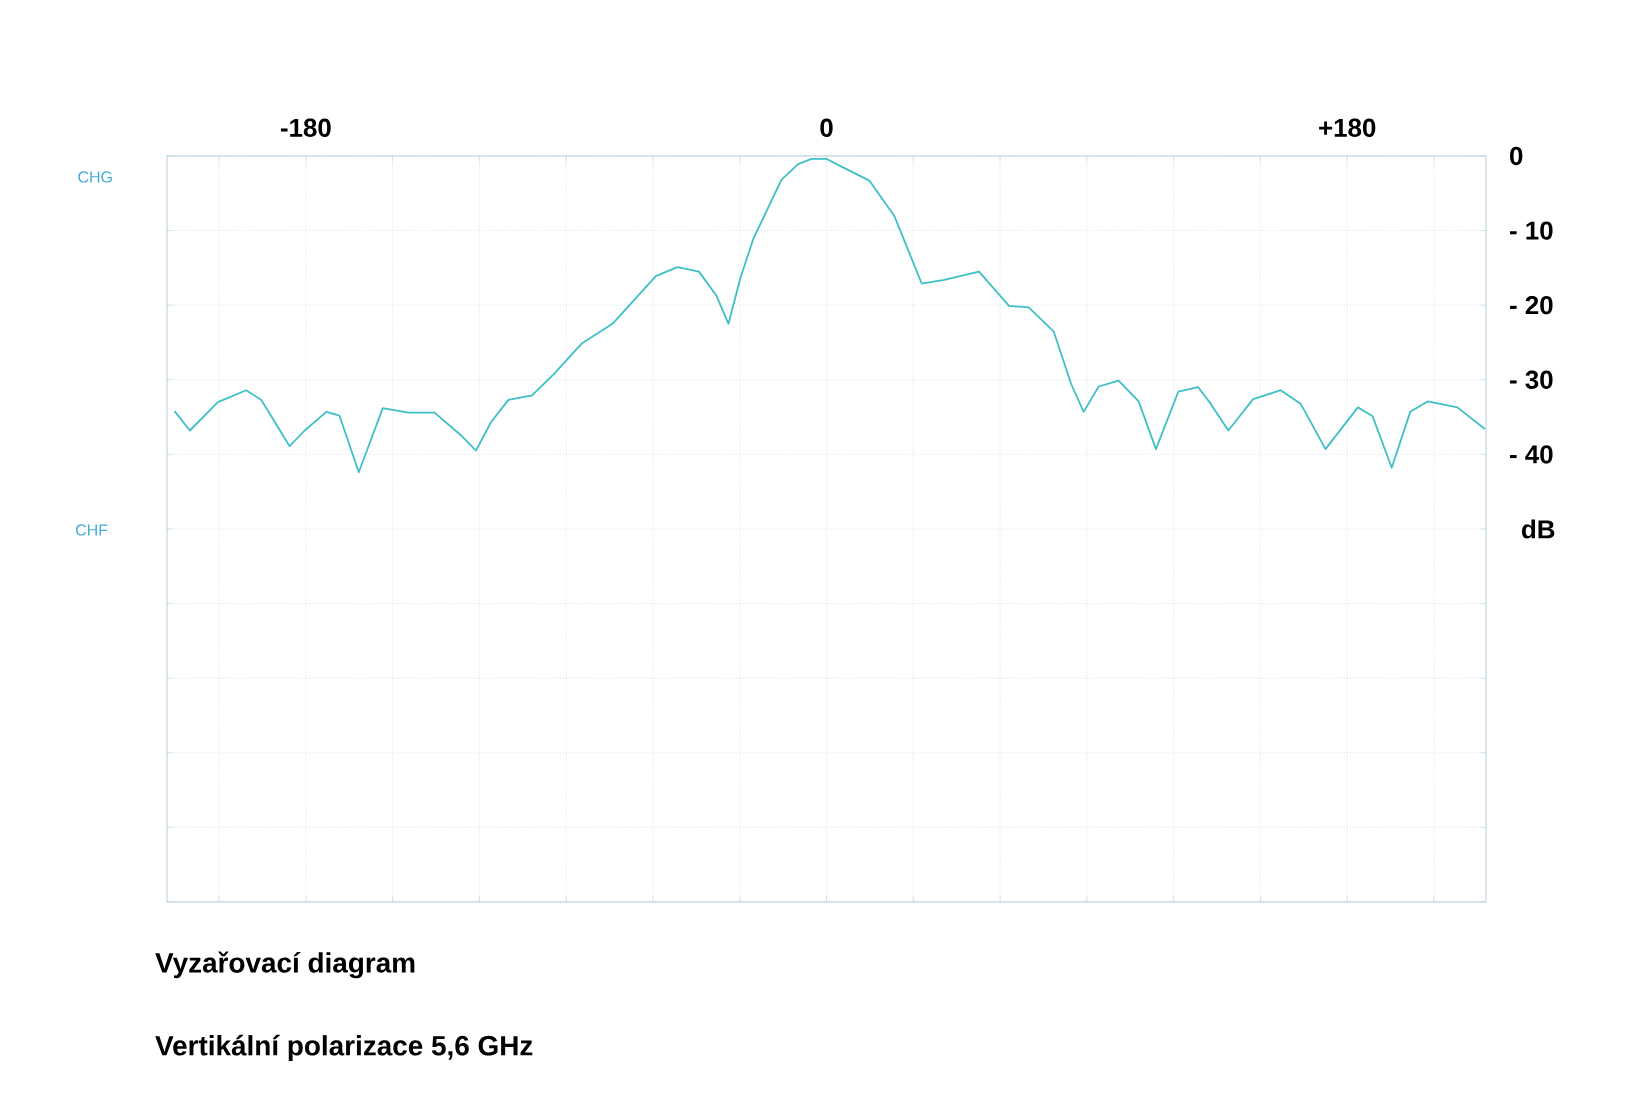  What do you see at coordinates (305, 127) in the screenshot?
I see `x-tick-label: -180` at bounding box center [305, 127].